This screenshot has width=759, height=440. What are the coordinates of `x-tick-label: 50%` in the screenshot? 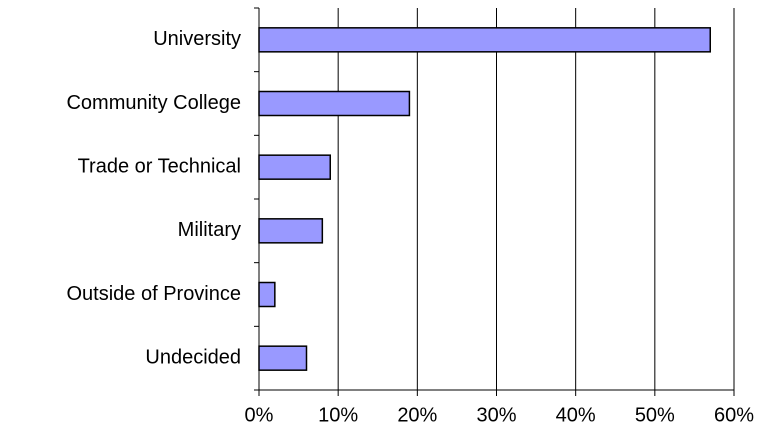 It's located at (655, 415).